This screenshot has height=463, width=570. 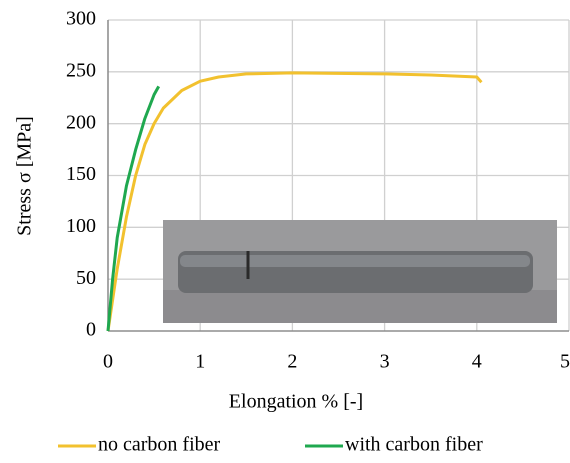 I want to click on photo-shade, so click(x=360, y=306).